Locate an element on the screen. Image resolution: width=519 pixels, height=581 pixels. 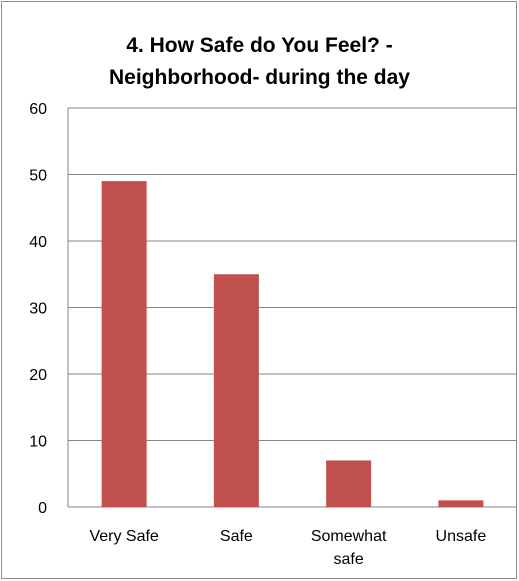
y-tick-label: 60 is located at coordinates (38, 109).